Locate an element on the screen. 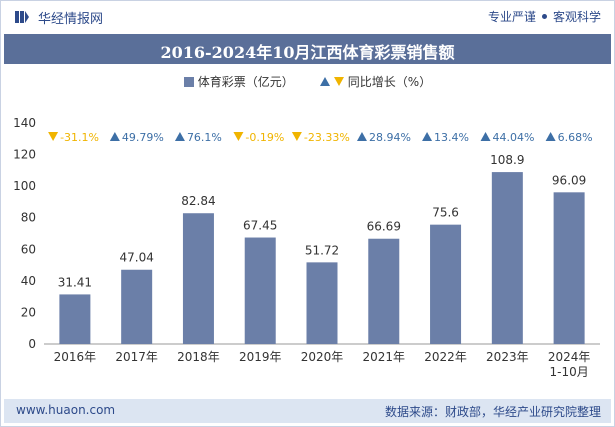 This screenshot has height=427, width=615. x-tick-label: 1-10月 is located at coordinates (568, 372).